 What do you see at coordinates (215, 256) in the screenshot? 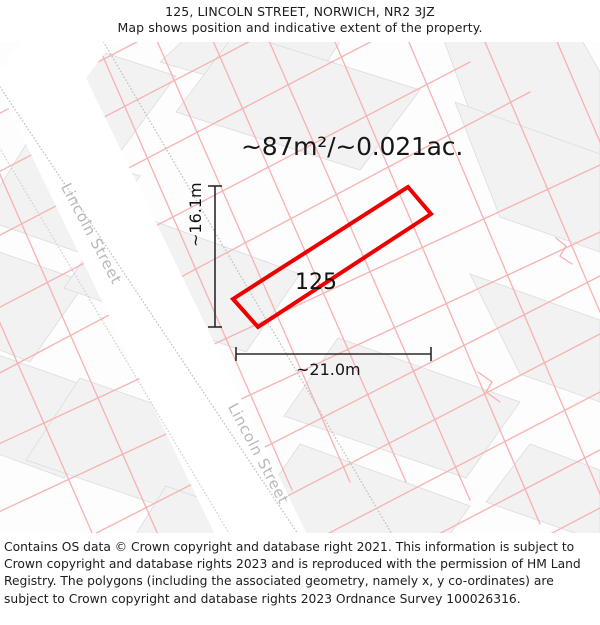
I see `dimension-height-bar` at bounding box center [215, 256].